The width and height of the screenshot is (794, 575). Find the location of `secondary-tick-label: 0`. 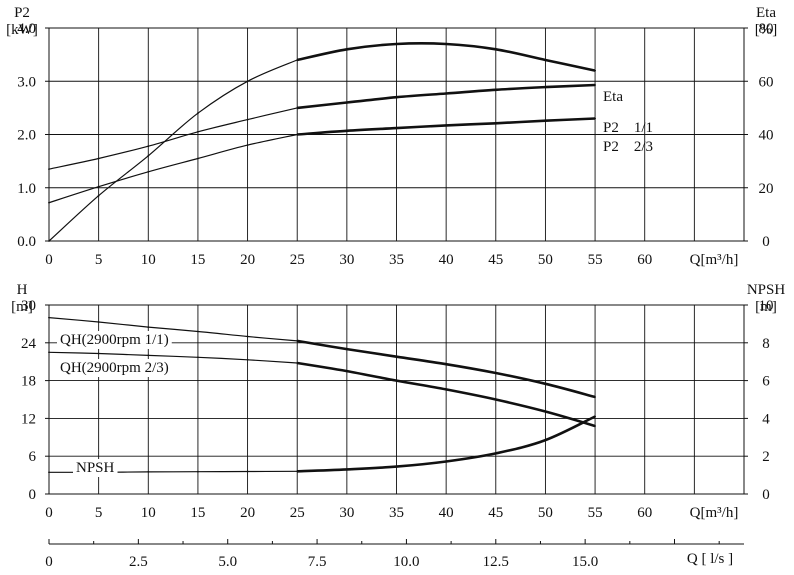

secondary-tick-label: 0 is located at coordinates (49, 562).